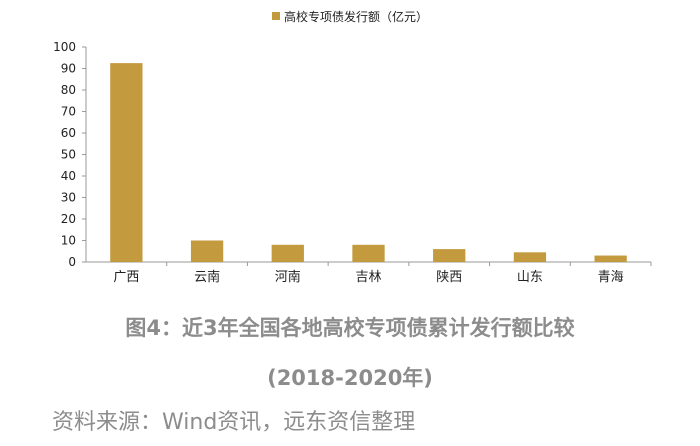 The width and height of the screenshot is (700, 446). Describe the element at coordinates (610, 258) in the screenshot. I see `bar-青海` at that location.